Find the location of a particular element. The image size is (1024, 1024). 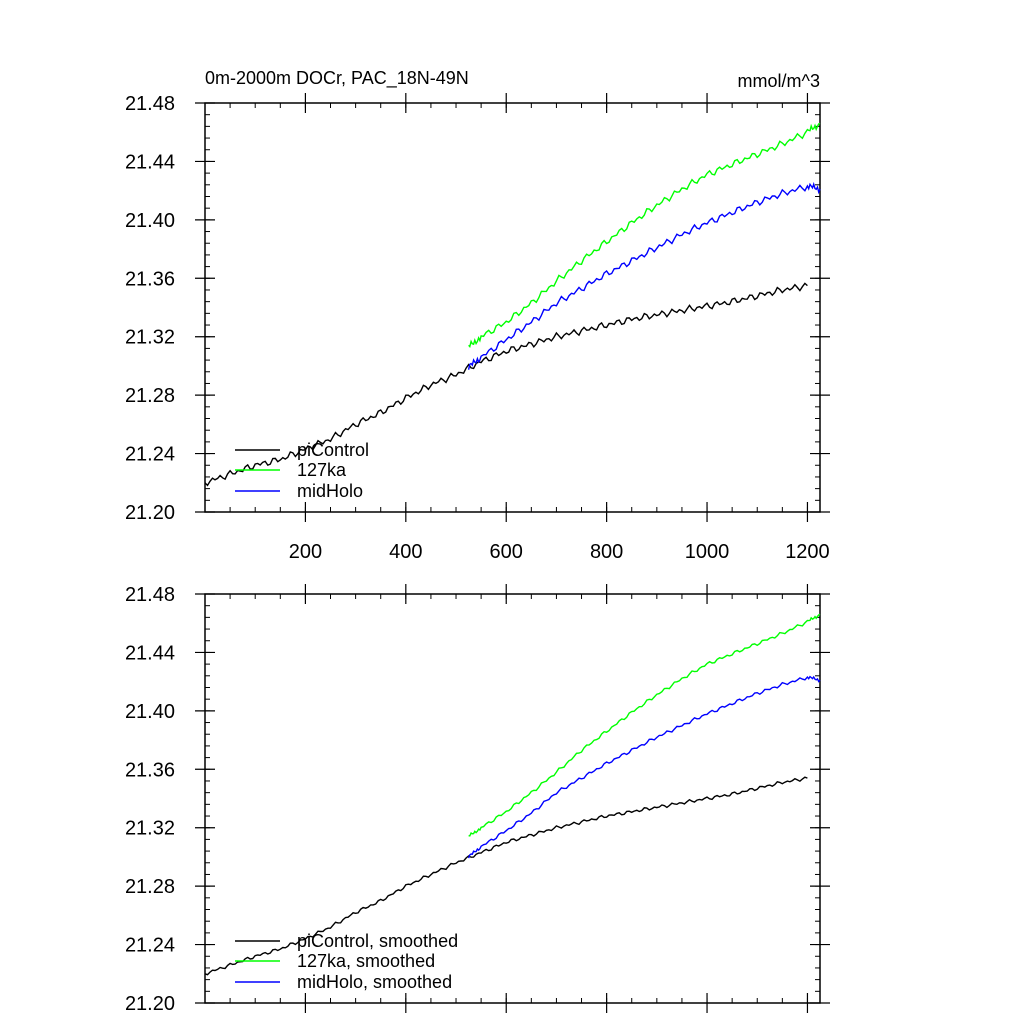

legend-label: midHolo, smoothed is located at coordinates (374, 982).